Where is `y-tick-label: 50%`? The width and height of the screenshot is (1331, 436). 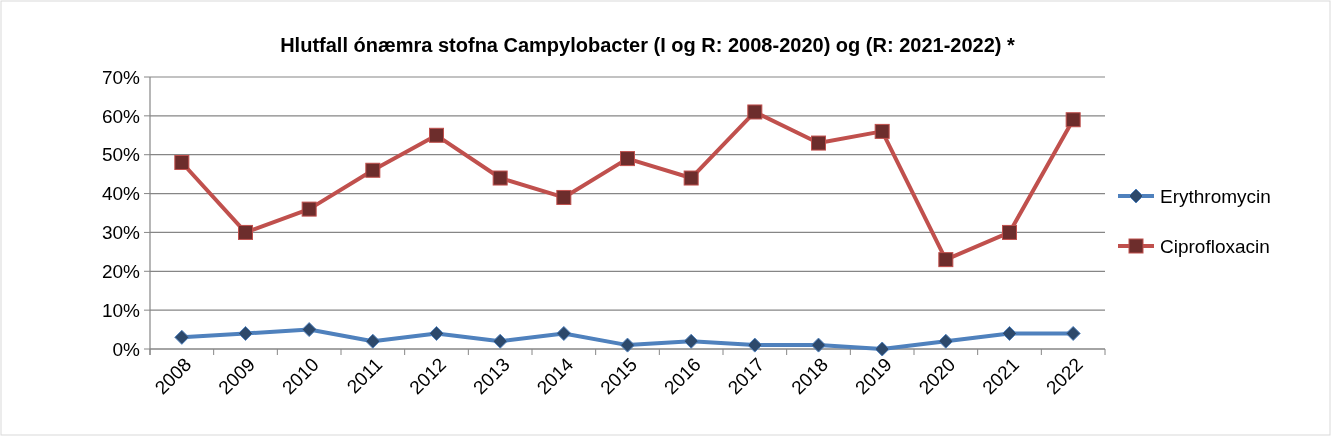 y-tick-label: 50% is located at coordinates (121, 155).